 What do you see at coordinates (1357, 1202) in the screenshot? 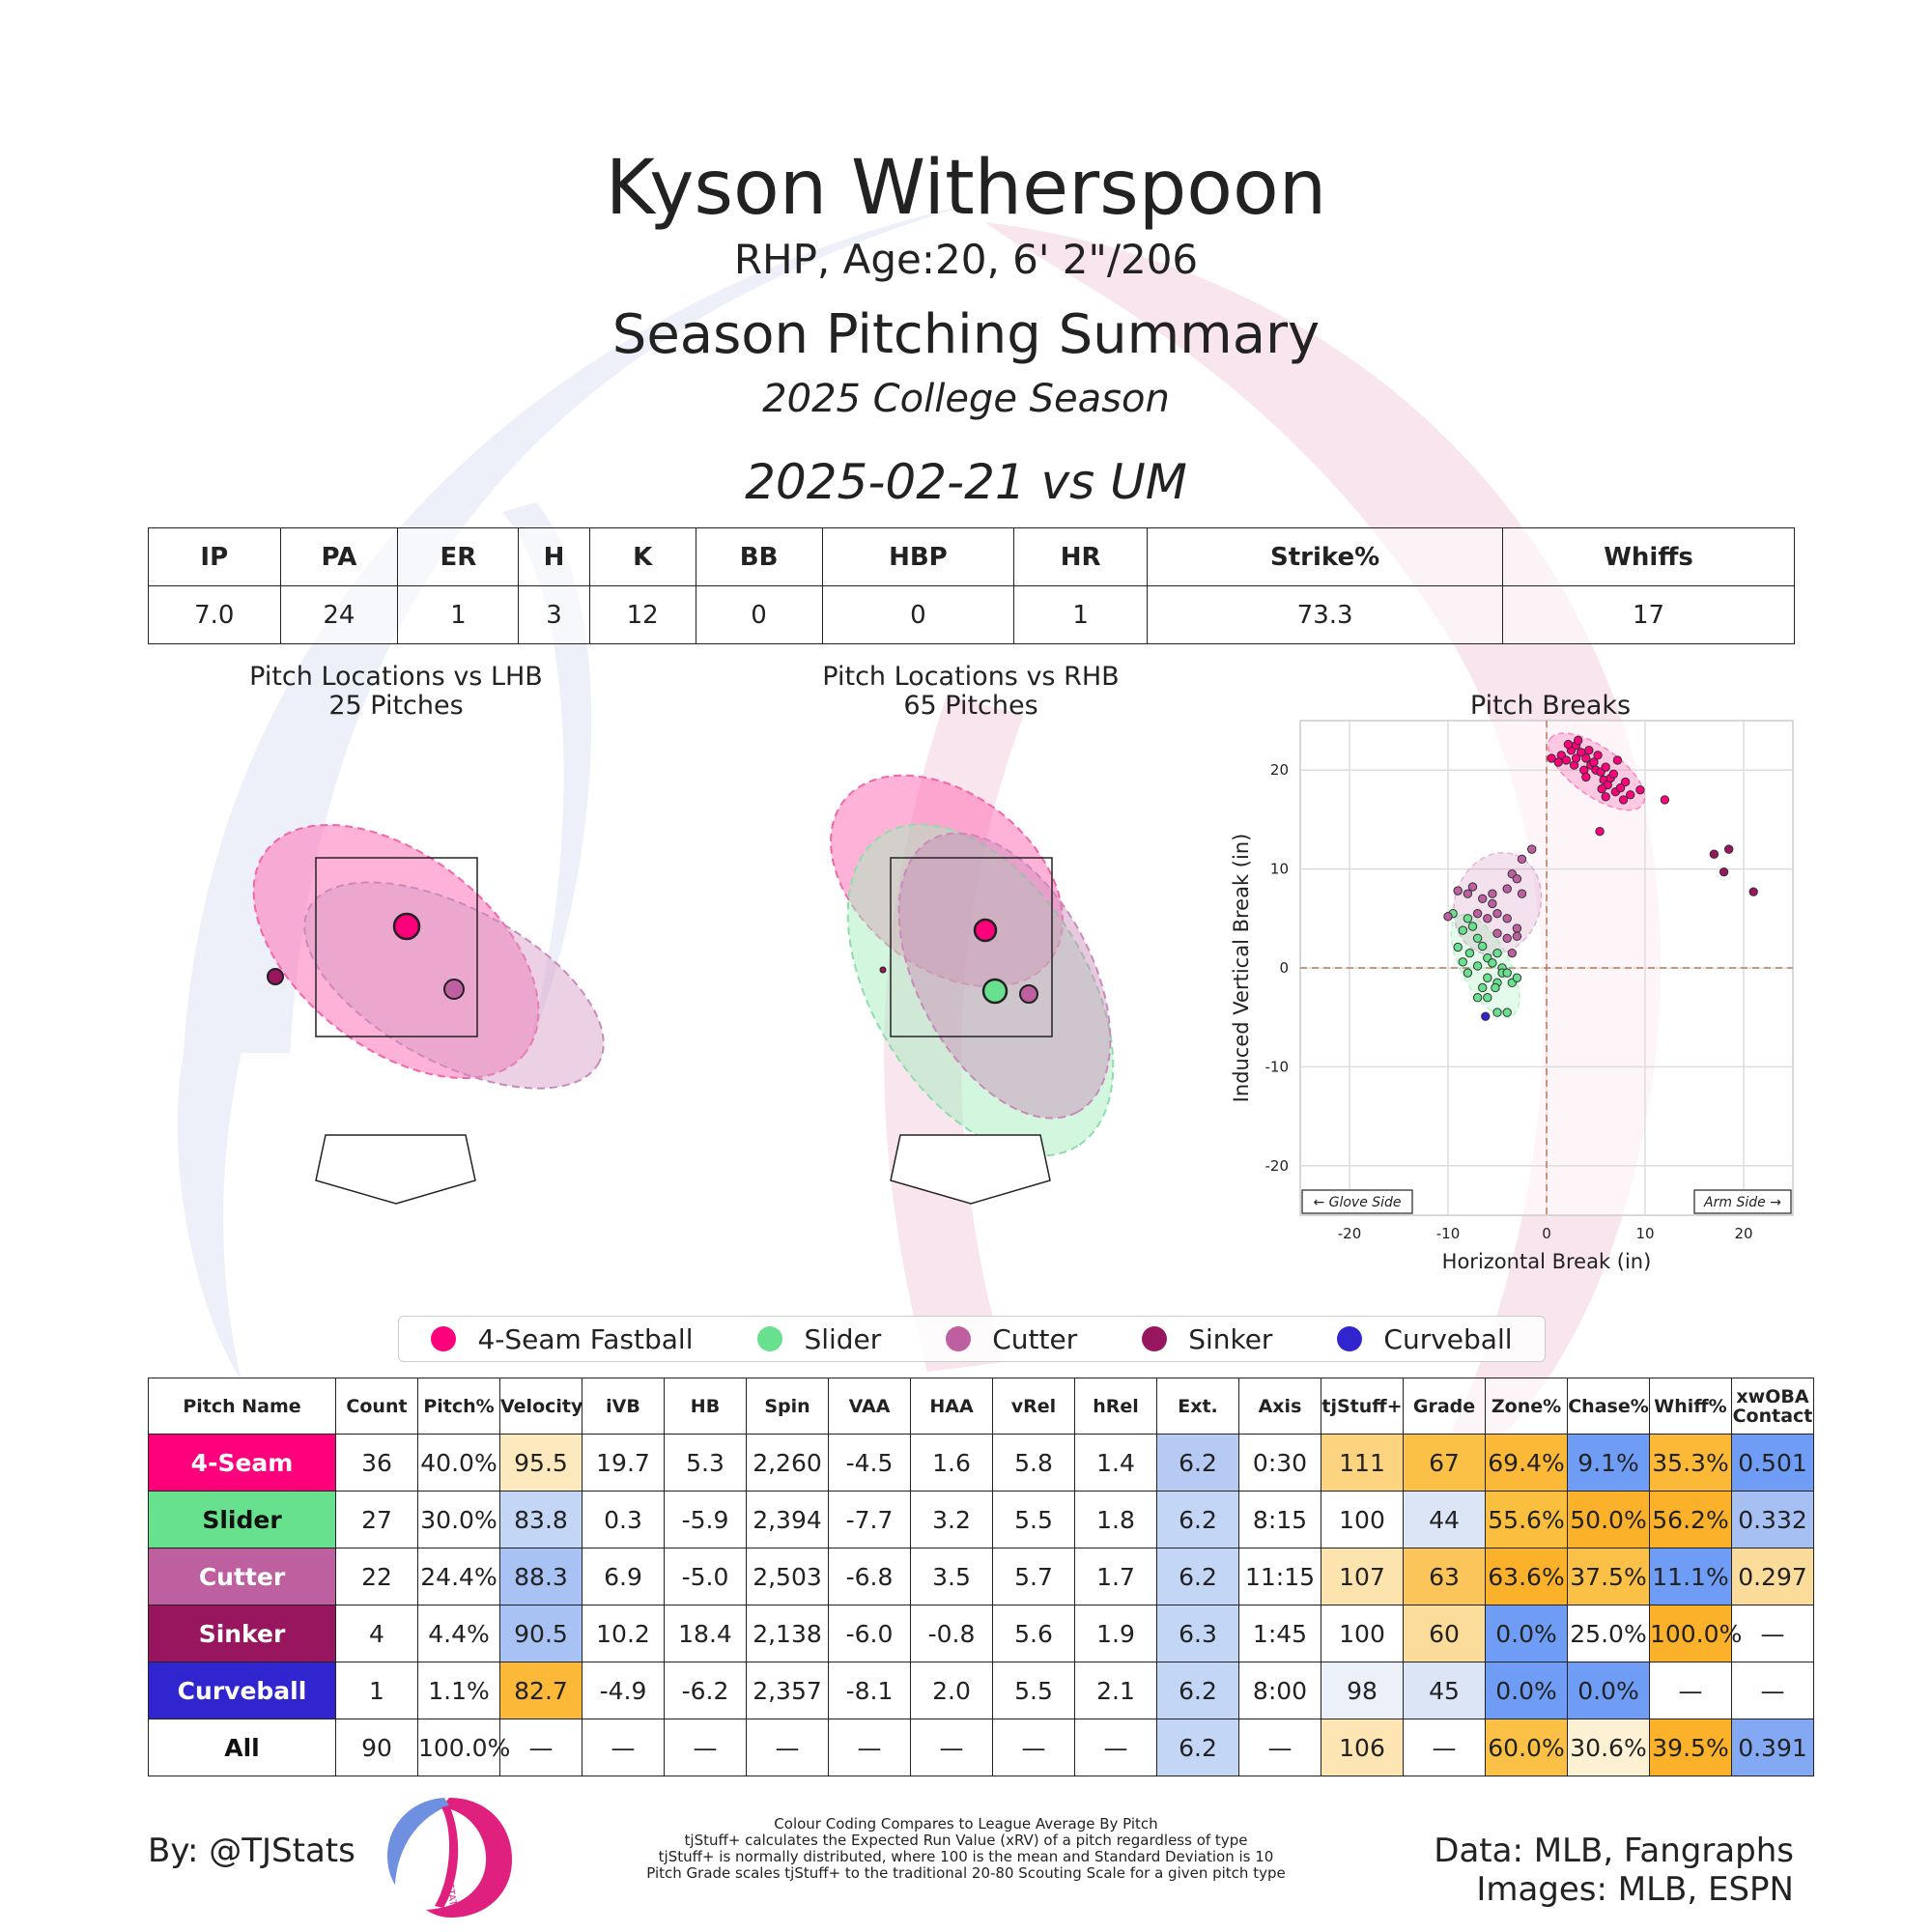
I see `glove-side-label: ← Glove Side` at bounding box center [1357, 1202].